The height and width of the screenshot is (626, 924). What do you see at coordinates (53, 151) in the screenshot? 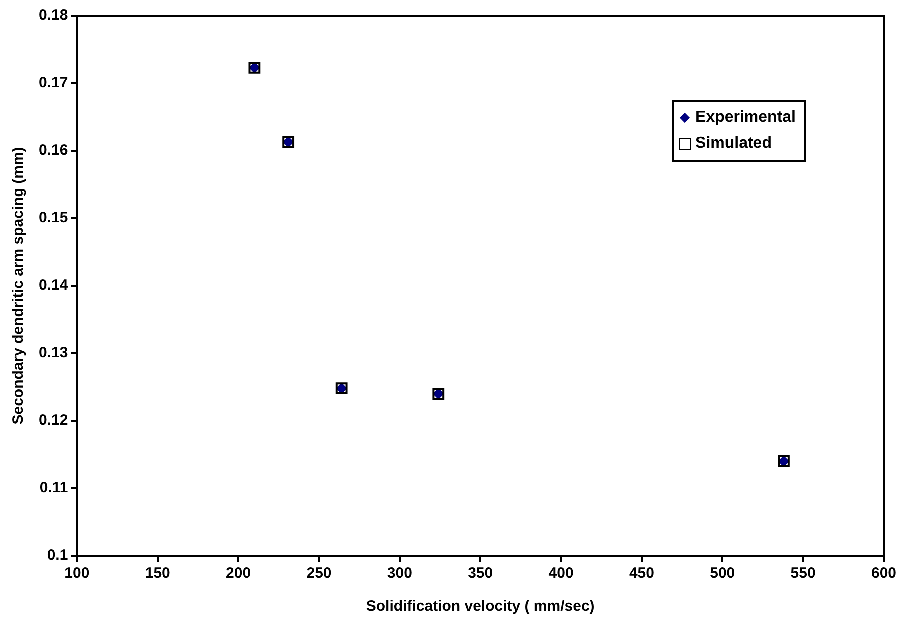
I see `y-tick-label: 0.16` at bounding box center [53, 151].